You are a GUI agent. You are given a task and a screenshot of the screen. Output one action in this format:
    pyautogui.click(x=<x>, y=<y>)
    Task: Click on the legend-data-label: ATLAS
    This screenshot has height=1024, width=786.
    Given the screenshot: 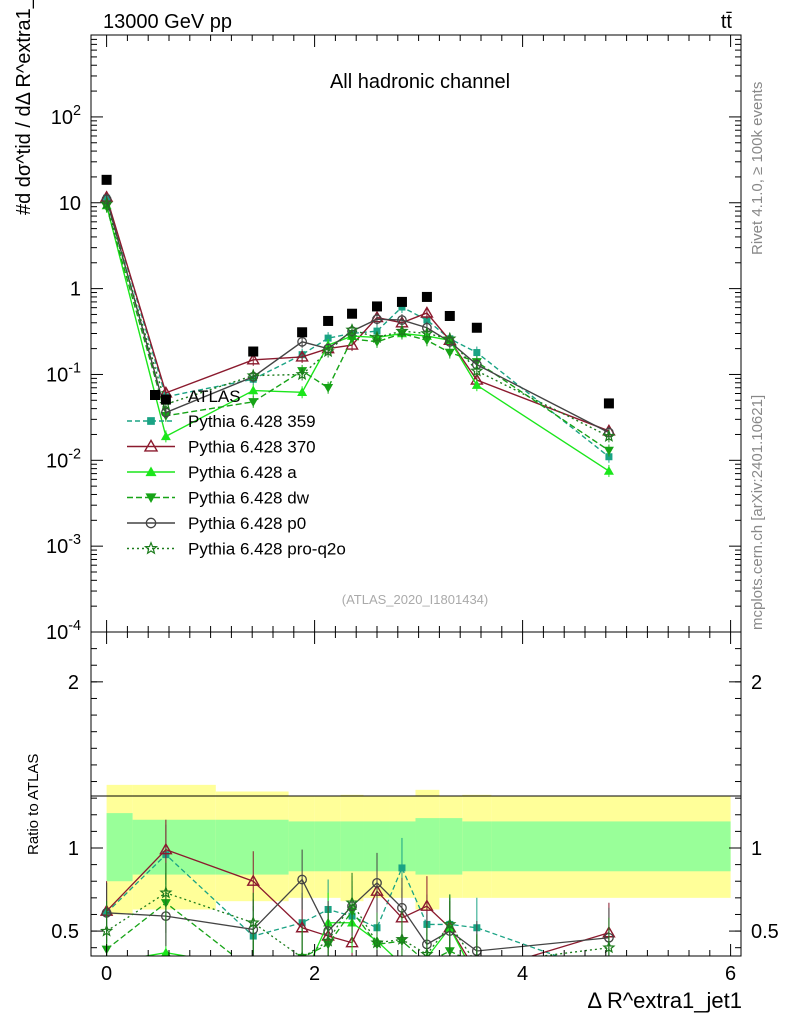 What is the action you would take?
    pyautogui.click(x=214, y=396)
    